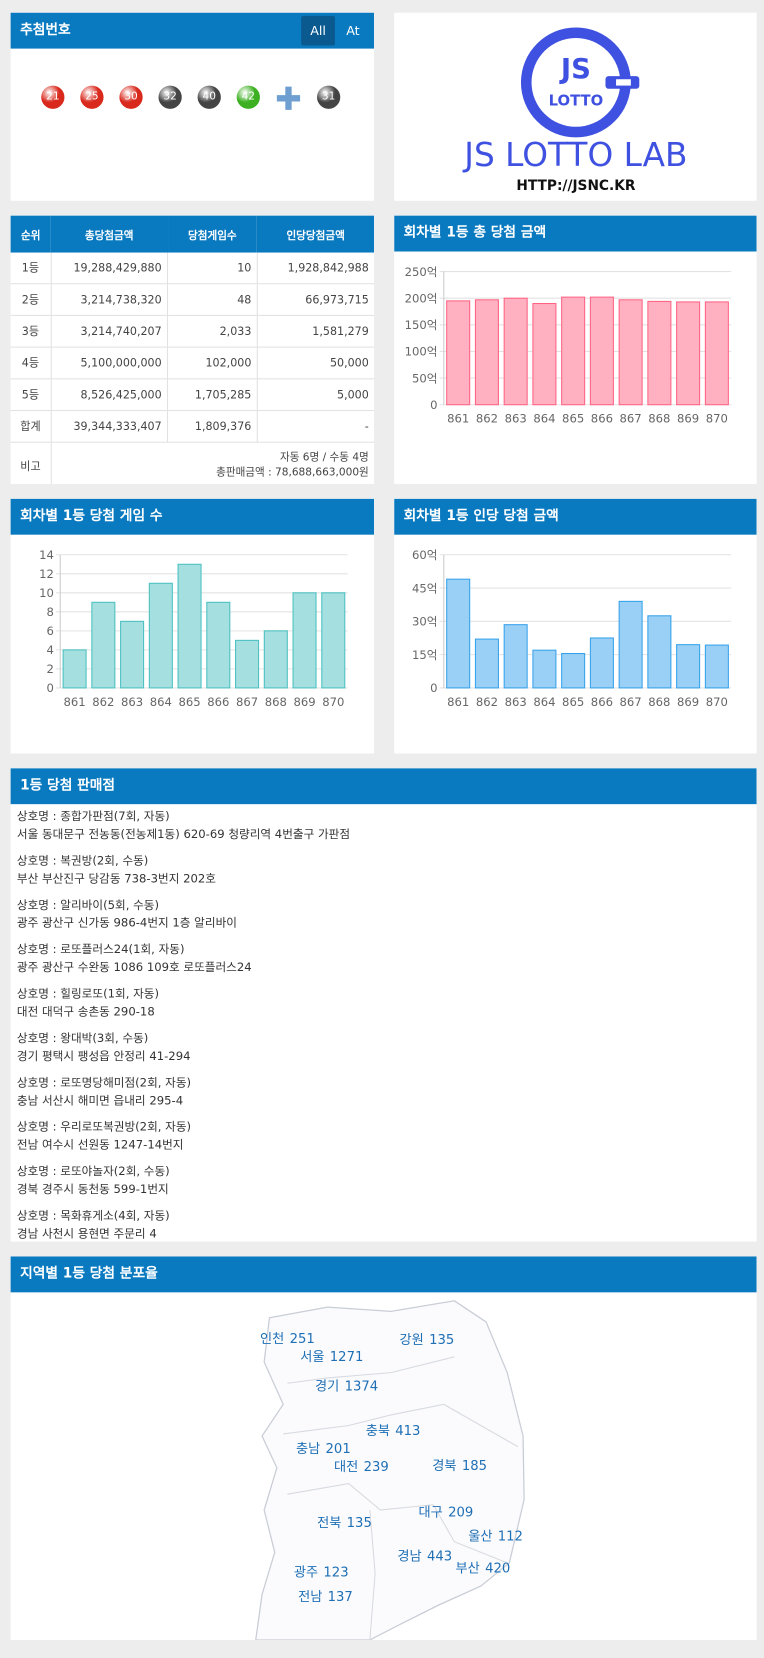 The image size is (764, 1658). Describe the element at coordinates (393, 1431) in the screenshot. I see `region-label: 충북 413` at that location.